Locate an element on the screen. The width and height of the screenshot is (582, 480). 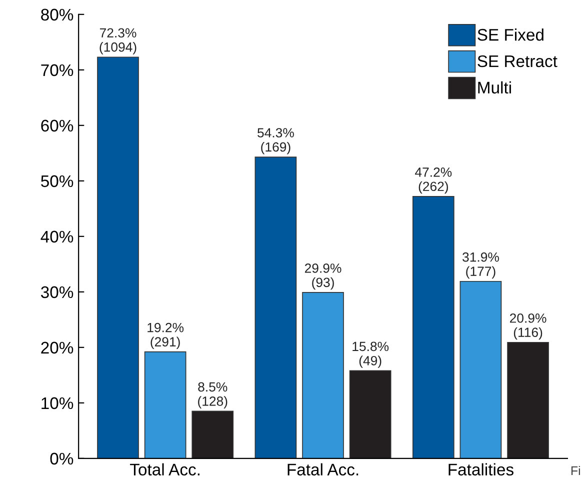
y-tick-label: 10% is located at coordinates (58, 403).